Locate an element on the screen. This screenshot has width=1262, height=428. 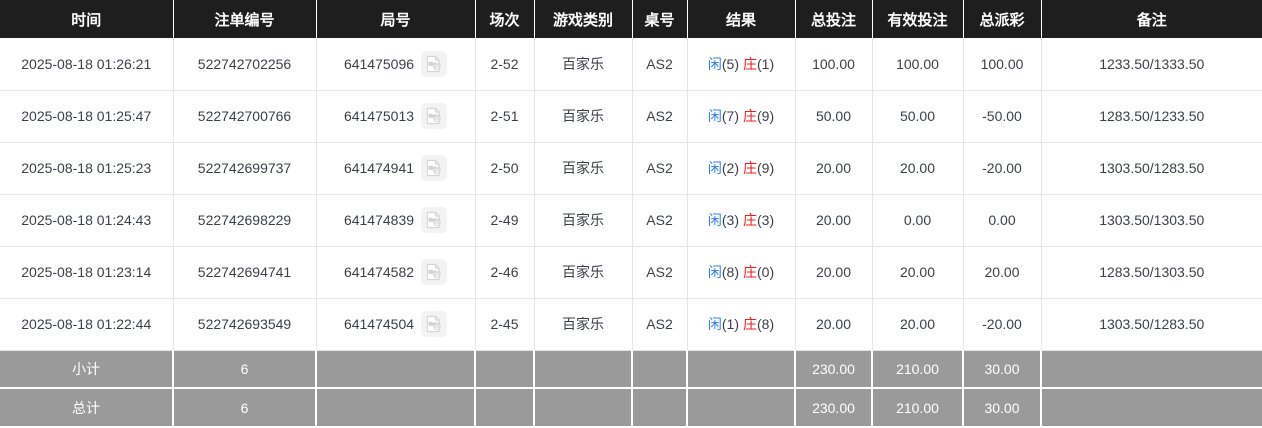
result-player-value: (8) is located at coordinates (730, 272).